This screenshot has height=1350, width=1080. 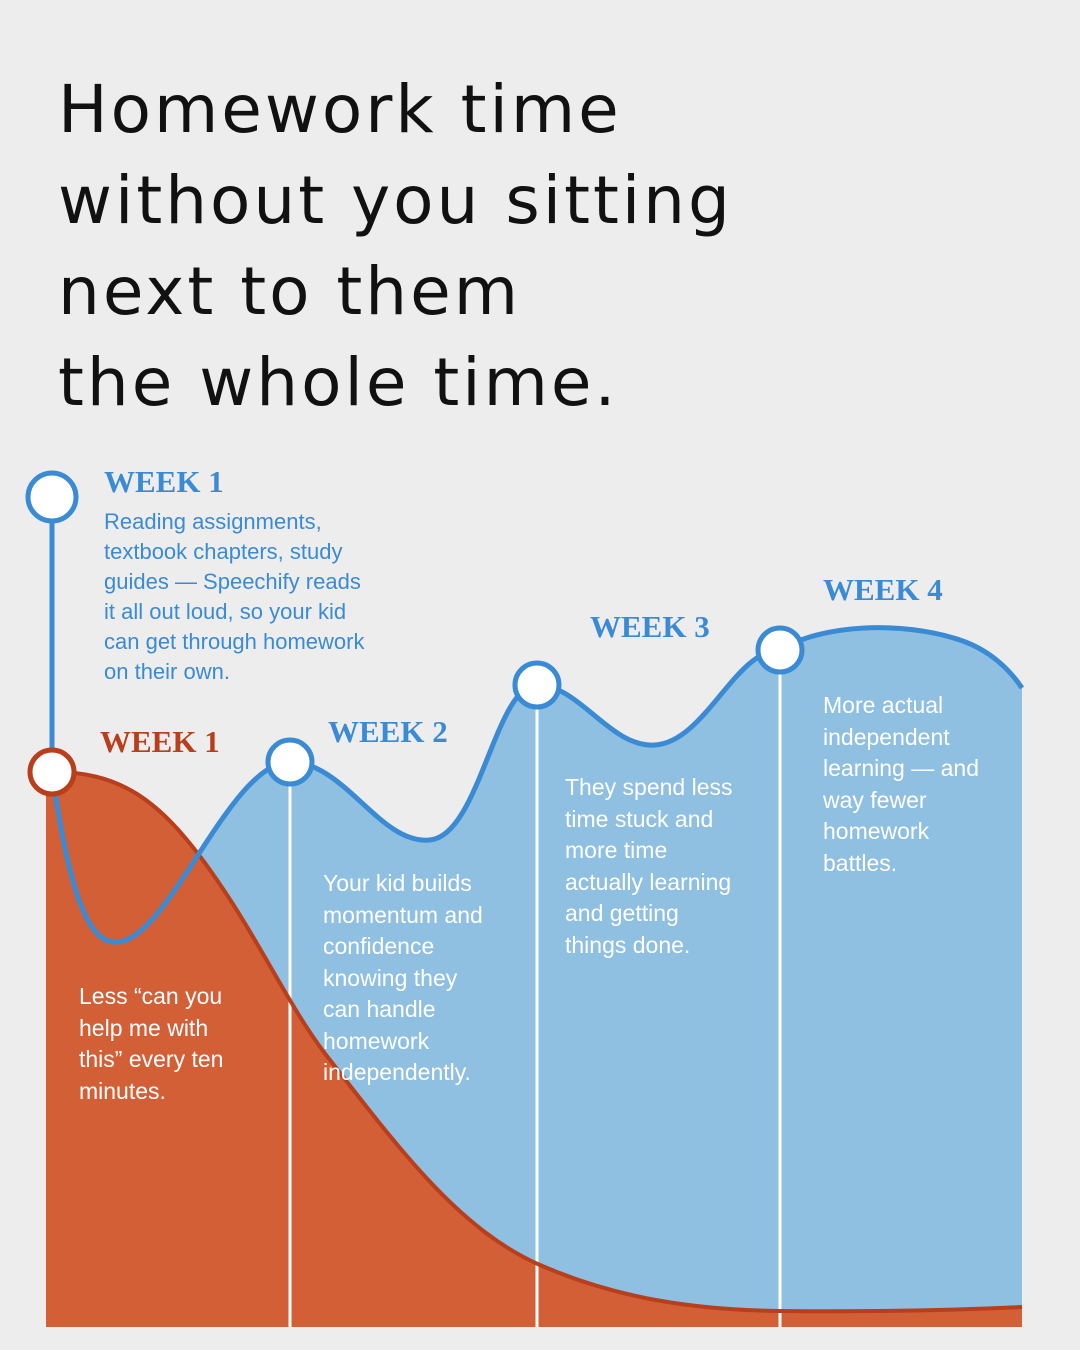 What do you see at coordinates (213, 521) in the screenshot?
I see `text-line: Reading assignments,` at bounding box center [213, 521].